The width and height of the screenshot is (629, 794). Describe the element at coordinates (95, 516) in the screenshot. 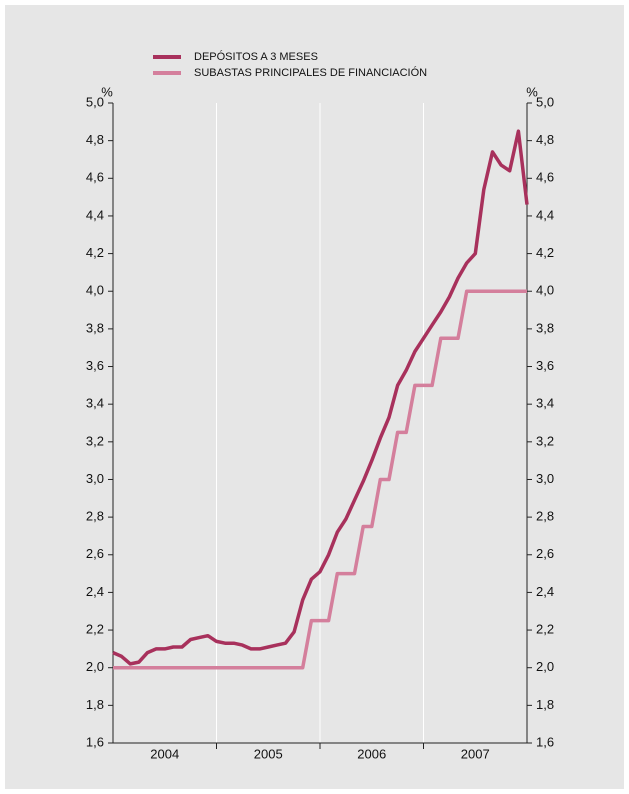

I see `y-tick-label: 2,8` at that location.